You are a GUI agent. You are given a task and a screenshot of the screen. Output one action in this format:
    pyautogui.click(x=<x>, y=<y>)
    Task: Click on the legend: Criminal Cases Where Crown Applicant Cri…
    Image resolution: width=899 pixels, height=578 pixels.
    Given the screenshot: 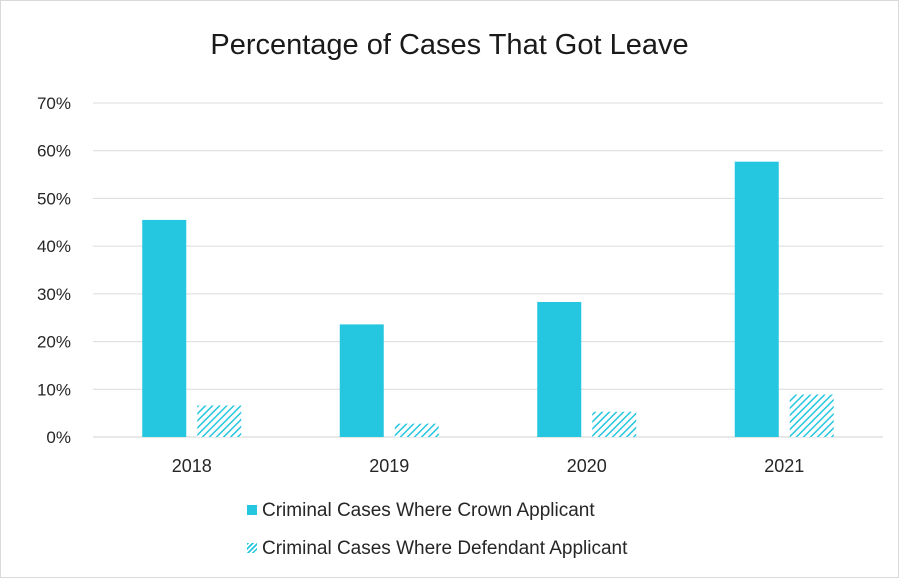 What is the action you would take?
    pyautogui.click(x=437, y=537)
    